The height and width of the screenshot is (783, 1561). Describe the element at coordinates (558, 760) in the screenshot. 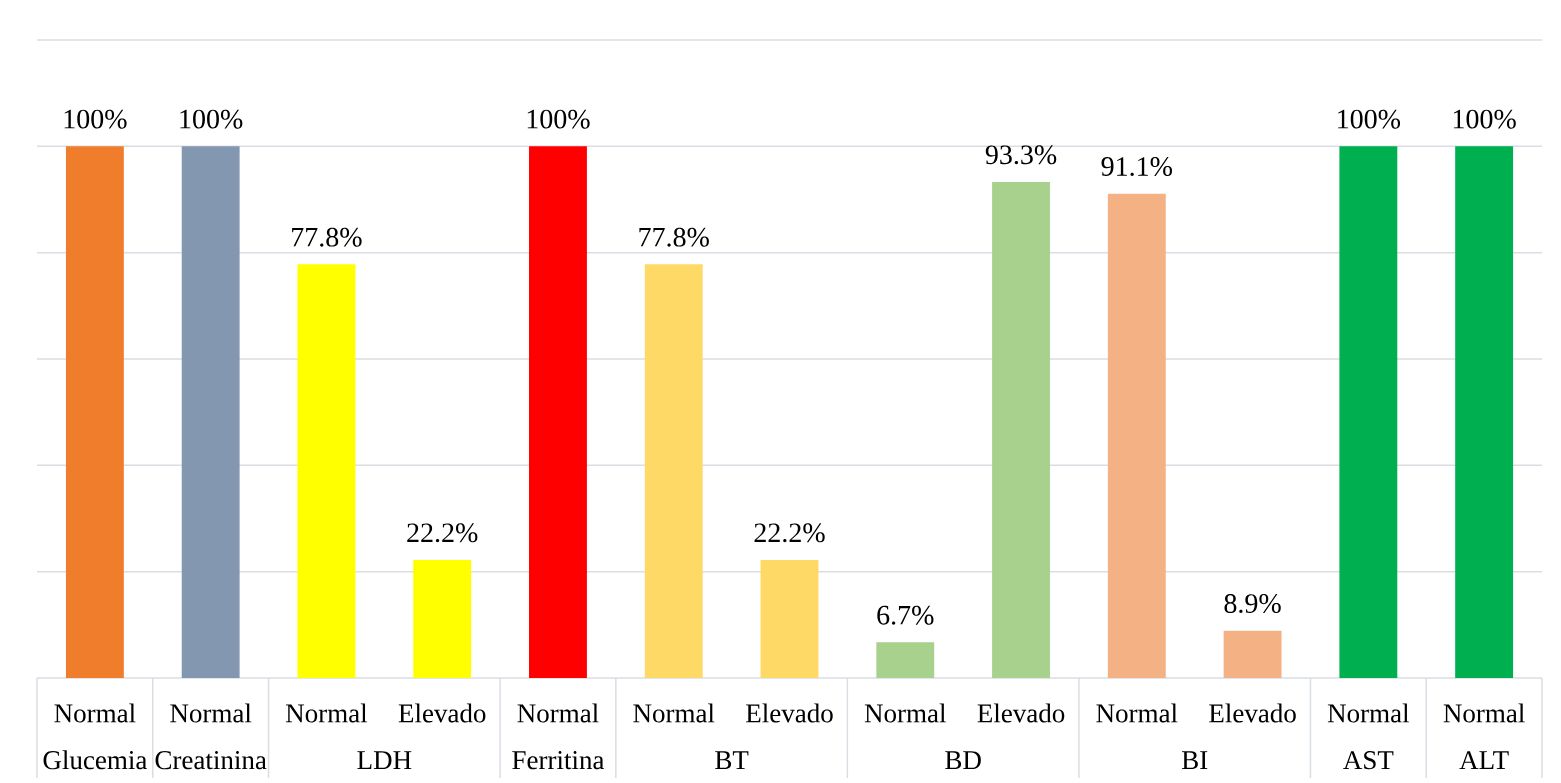

I see `text: Ferritina` at that location.